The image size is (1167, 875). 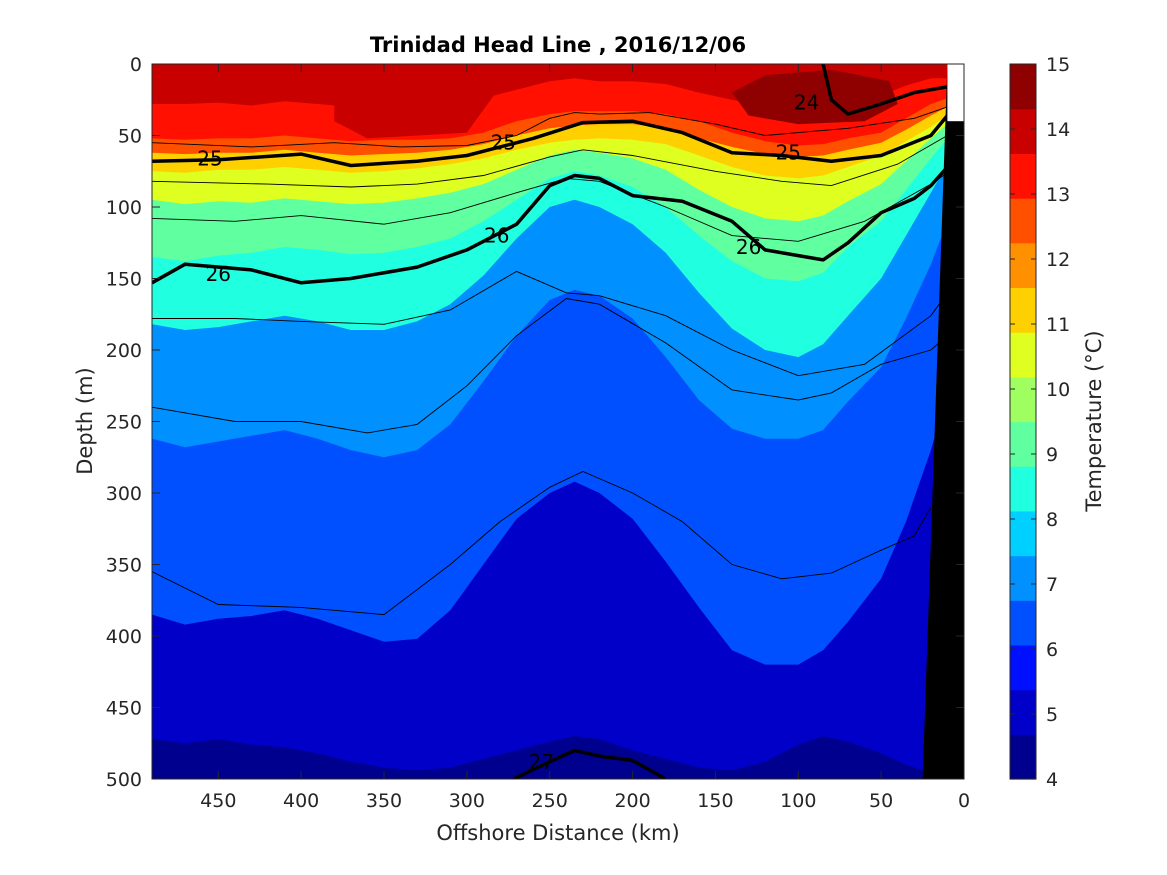 What do you see at coordinates (806, 103) in the screenshot?
I see `isopycnal-label-0: 24` at bounding box center [806, 103].